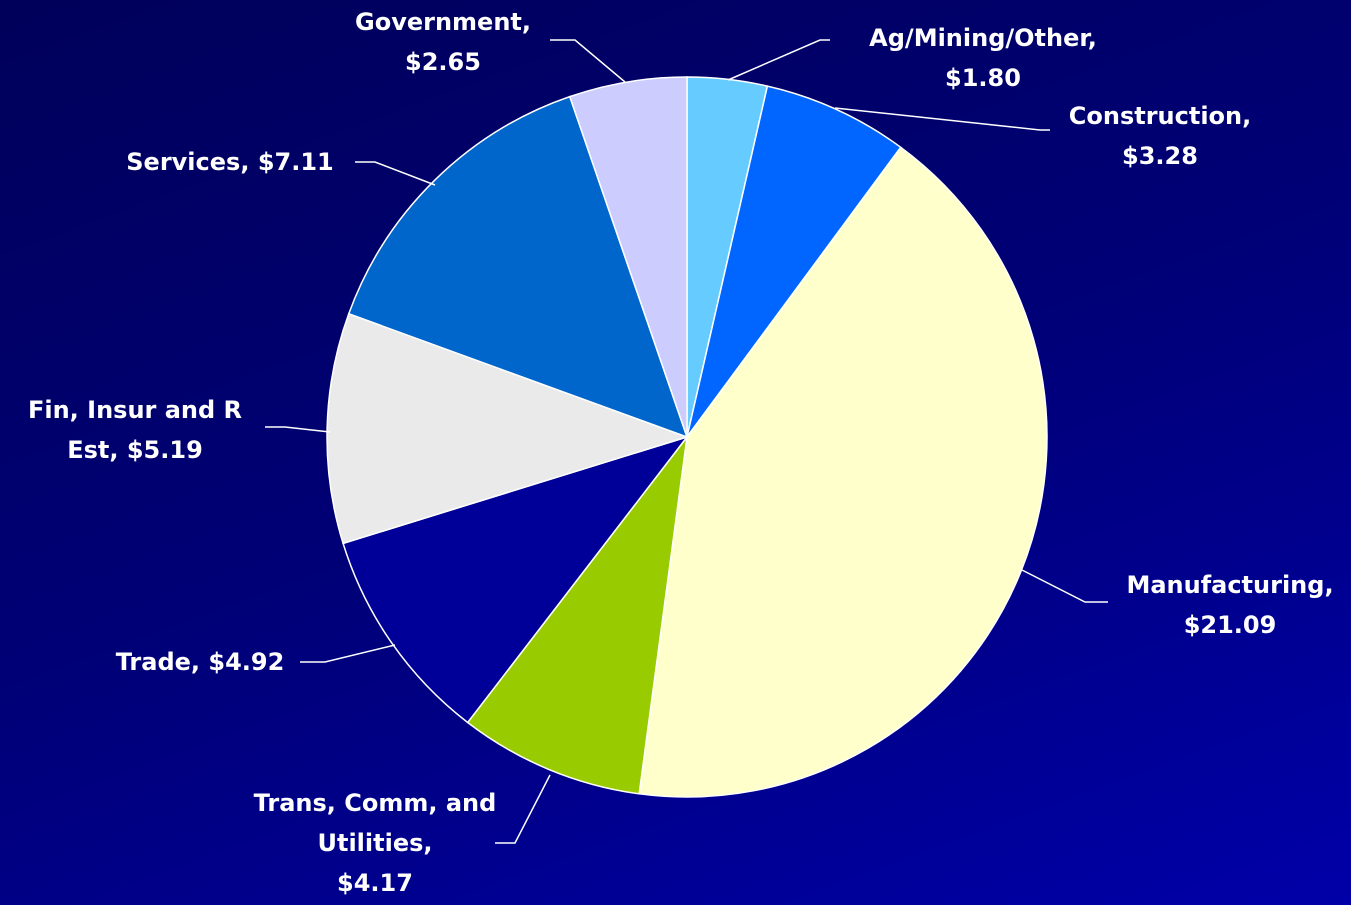 The image size is (1351, 905). What do you see at coordinates (375, 883) in the screenshot?
I see `value-label: $4.17` at bounding box center [375, 883].